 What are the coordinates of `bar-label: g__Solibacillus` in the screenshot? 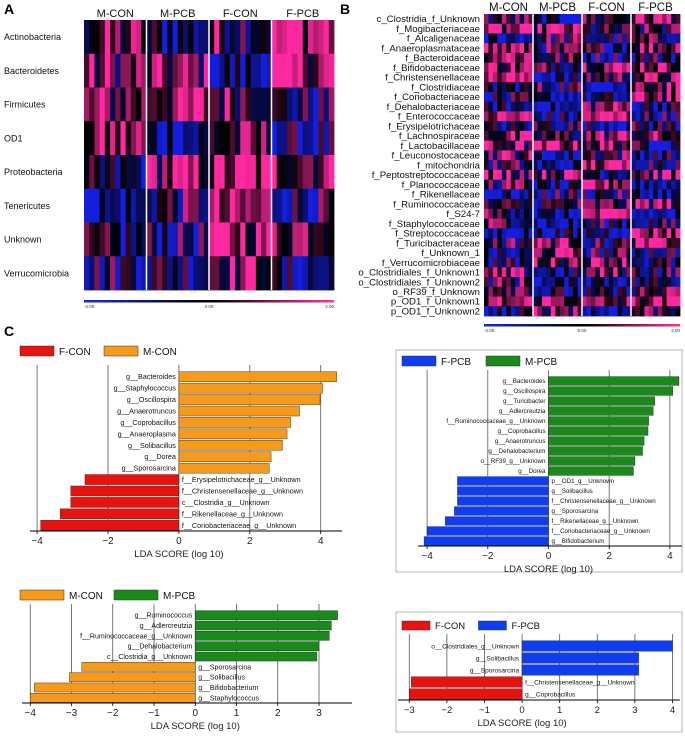 It's located at (152, 445).